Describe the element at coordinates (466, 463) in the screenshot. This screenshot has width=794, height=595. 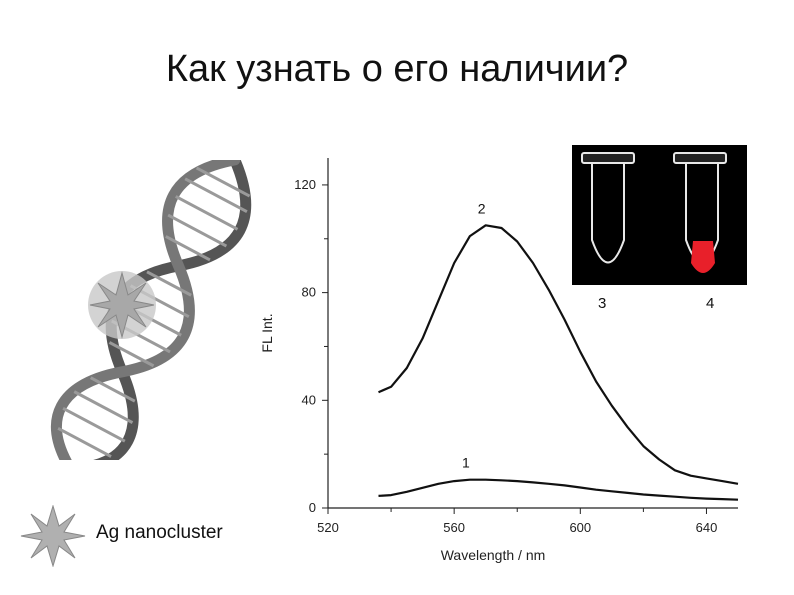
I see `series-label-1: 1` at that location.